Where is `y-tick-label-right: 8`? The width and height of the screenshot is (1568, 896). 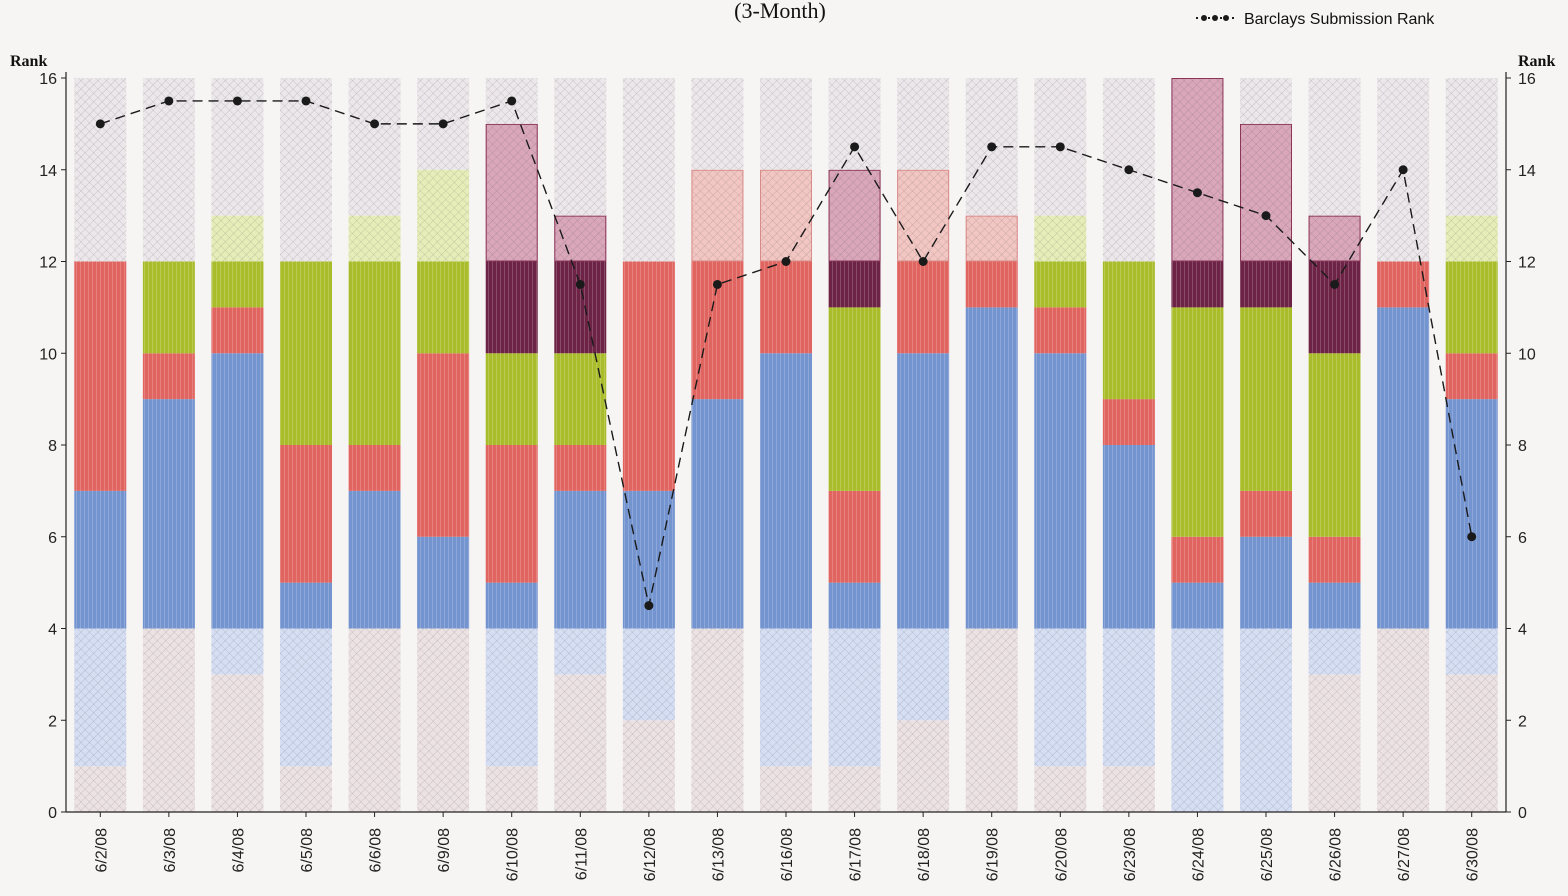 y-tick-label-right: 8 is located at coordinates (1522, 446).